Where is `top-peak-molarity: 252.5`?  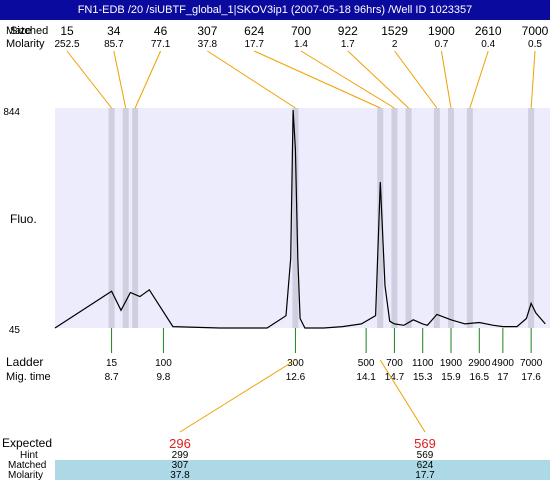 top-peak-molarity: 252.5 is located at coordinates (66, 44).